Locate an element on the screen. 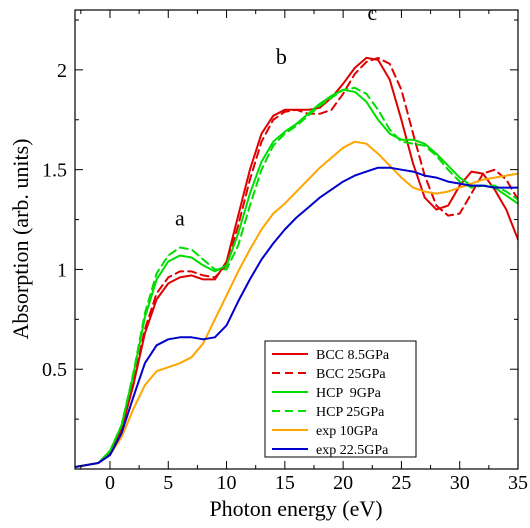  annotation-b: b is located at coordinates (281, 56).